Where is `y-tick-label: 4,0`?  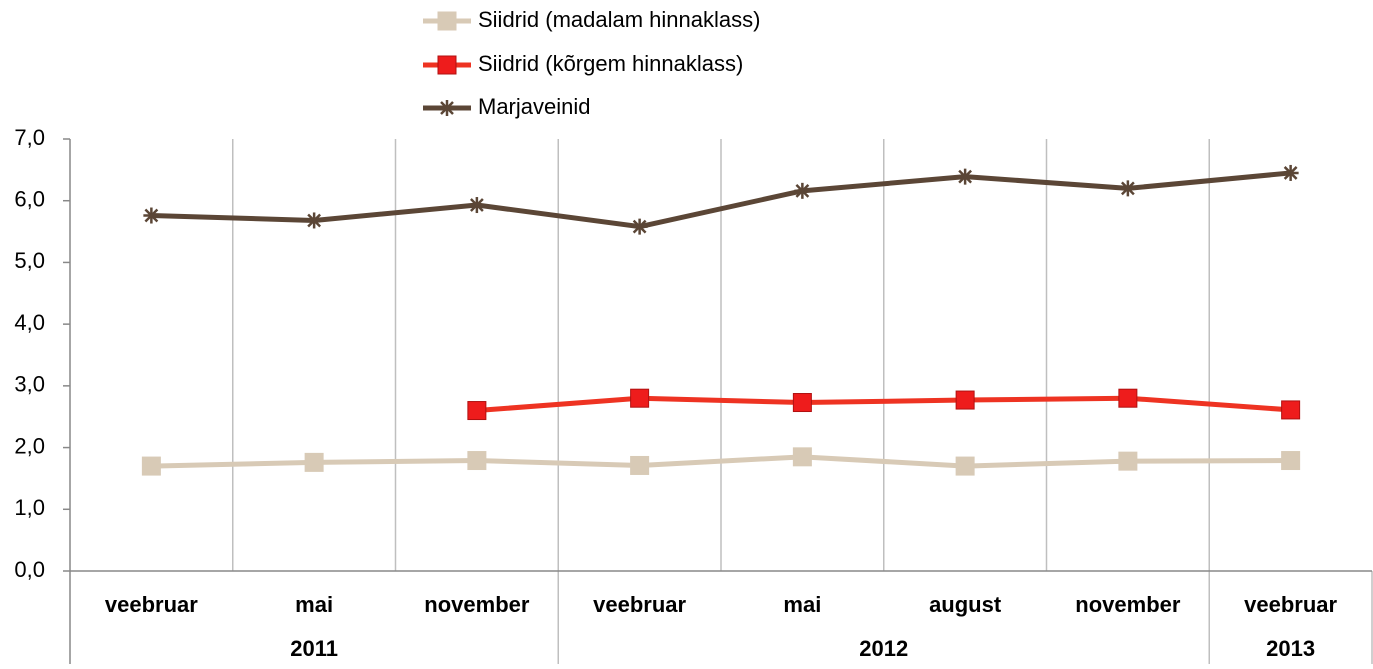
y-tick-label: 4,0 is located at coordinates (29, 322).